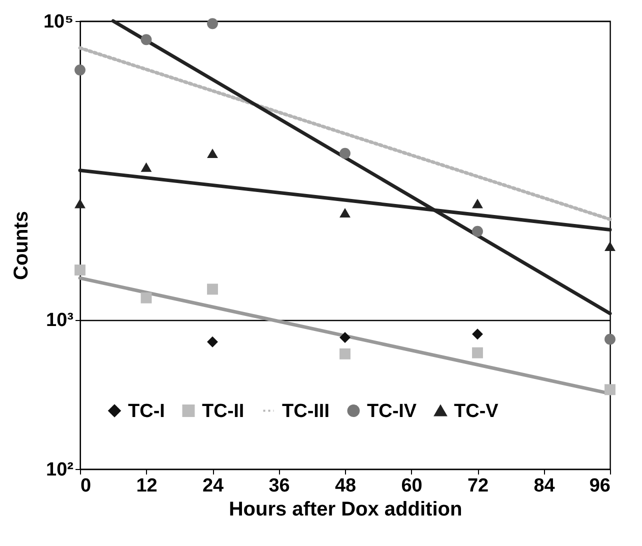 The image size is (642, 546). Describe the element at coordinates (392, 411) in the screenshot. I see `legend-label: TC-IV` at that location.